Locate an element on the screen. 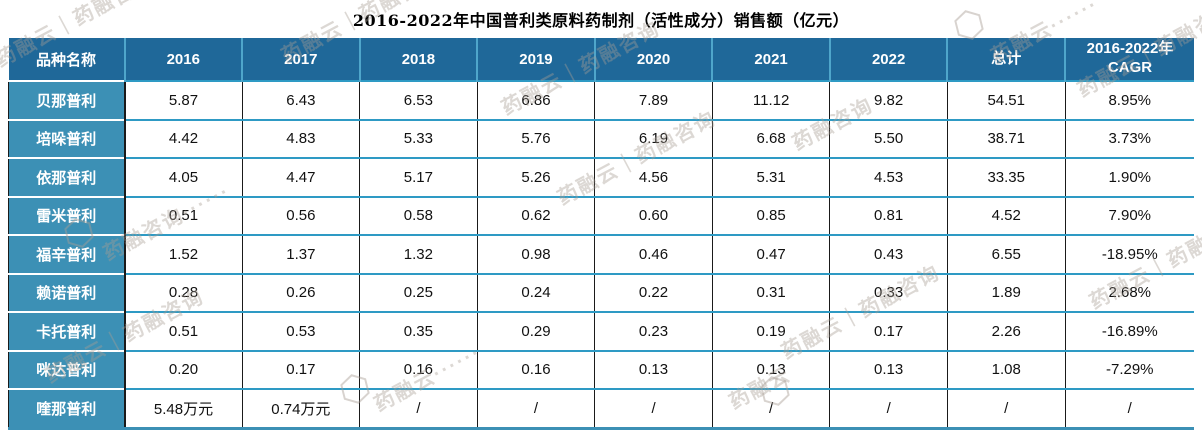  data-cell: 1.52 is located at coordinates (183, 254).